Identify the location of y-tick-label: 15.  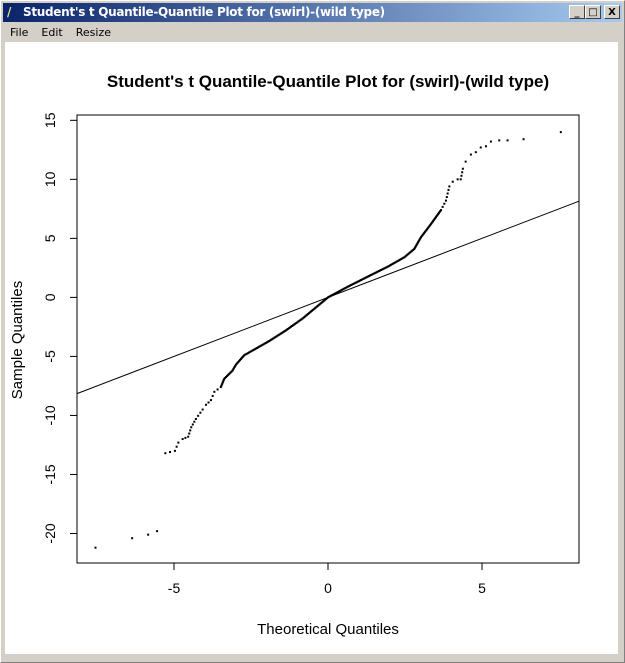
(50, 120).